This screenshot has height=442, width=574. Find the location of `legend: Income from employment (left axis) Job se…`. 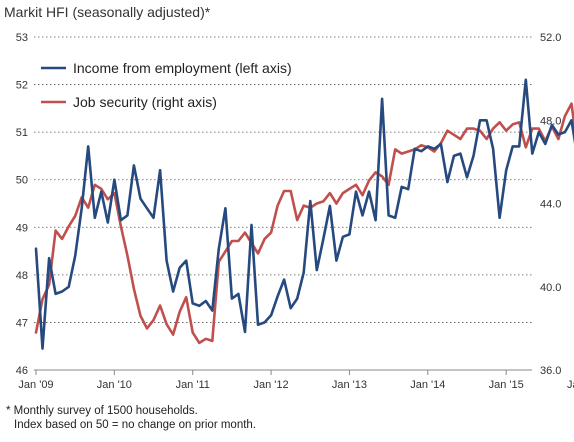

legend: Income from employment (left axis) Job se… is located at coordinates (166, 85).